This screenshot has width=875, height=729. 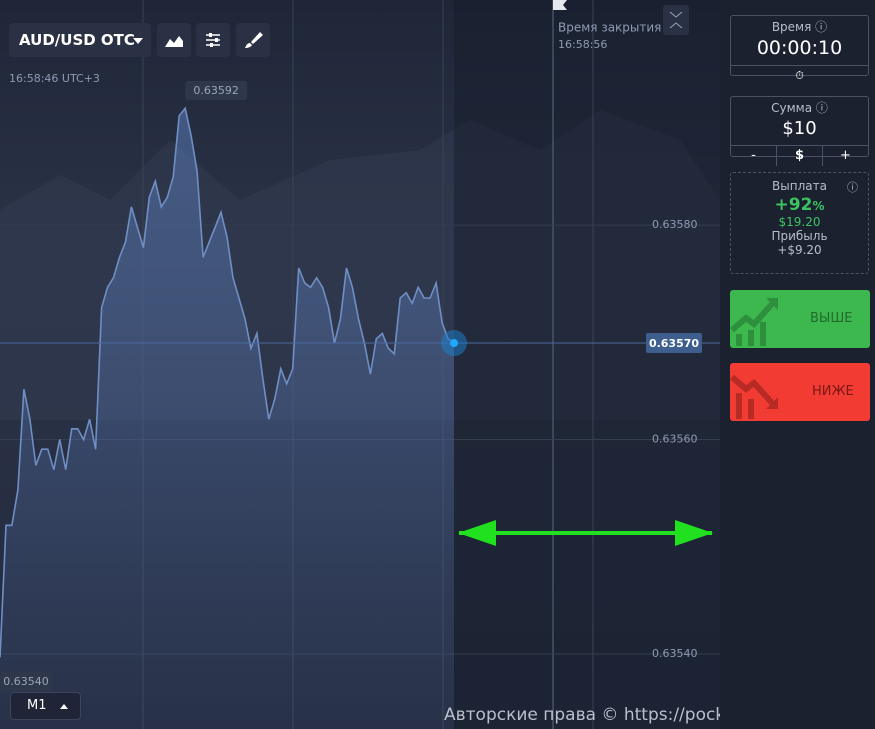 What do you see at coordinates (799, 128) in the screenshot?
I see `amount-value: $10` at bounding box center [799, 128].